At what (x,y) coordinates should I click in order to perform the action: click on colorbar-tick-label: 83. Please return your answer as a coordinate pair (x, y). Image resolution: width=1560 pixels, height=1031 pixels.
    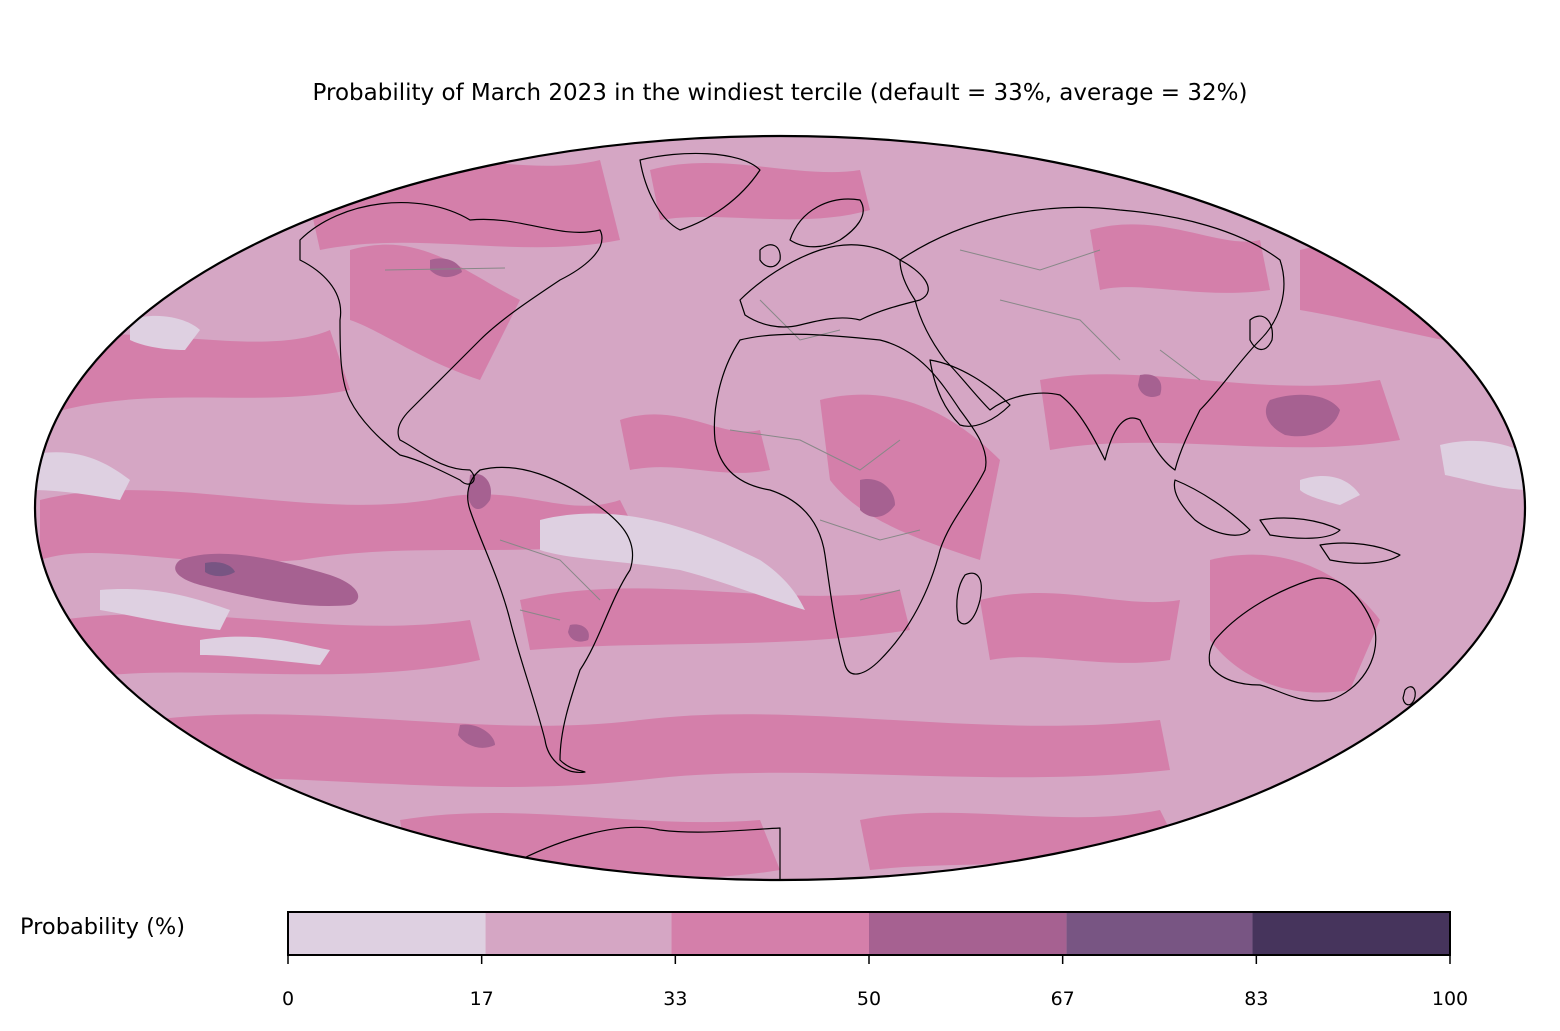
    Looking at the image, I should click on (1256, 999).